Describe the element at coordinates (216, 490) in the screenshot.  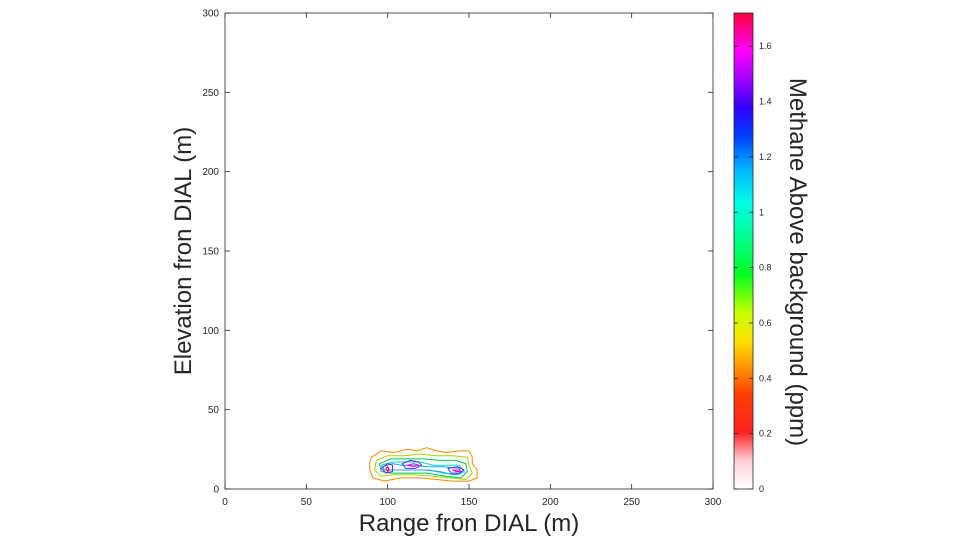
I see `y-tick-label: 0` at that location.